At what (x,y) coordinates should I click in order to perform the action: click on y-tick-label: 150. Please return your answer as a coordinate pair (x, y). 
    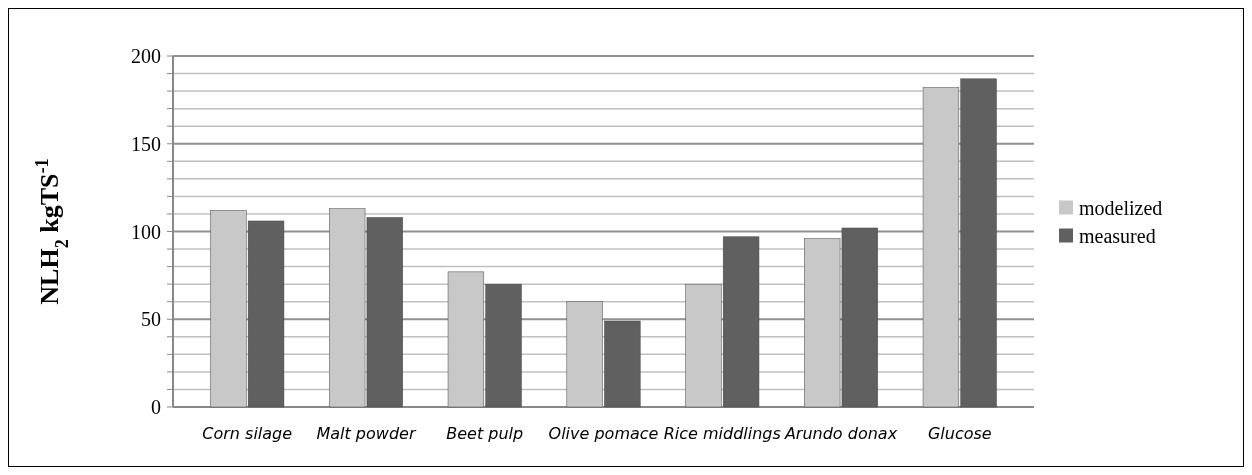
    Looking at the image, I should click on (146, 143).